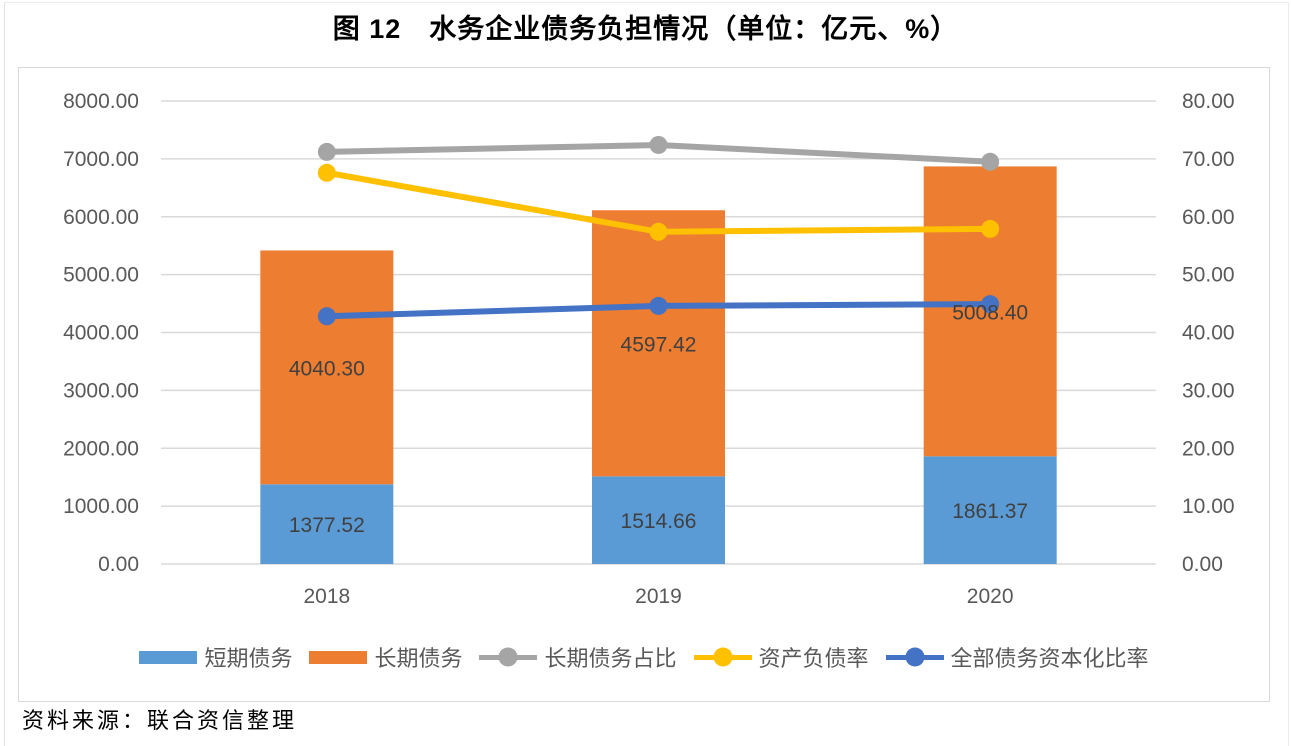  What do you see at coordinates (326, 596) in the screenshot?
I see `x-axis-category-label: 2018` at bounding box center [326, 596].